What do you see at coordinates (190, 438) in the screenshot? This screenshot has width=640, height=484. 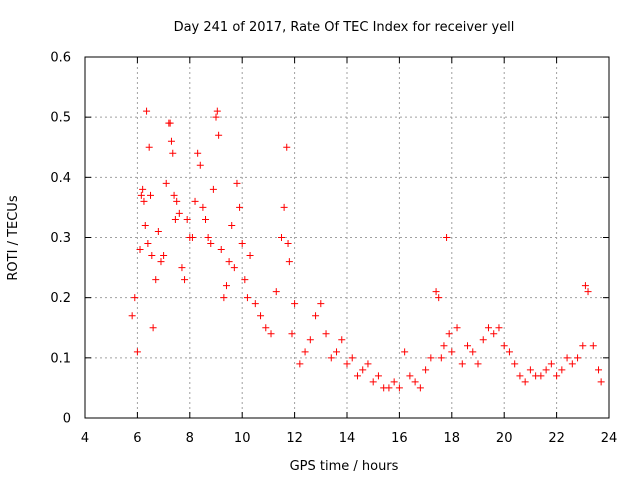 I see `x-tick-label: 8` at bounding box center [190, 438].